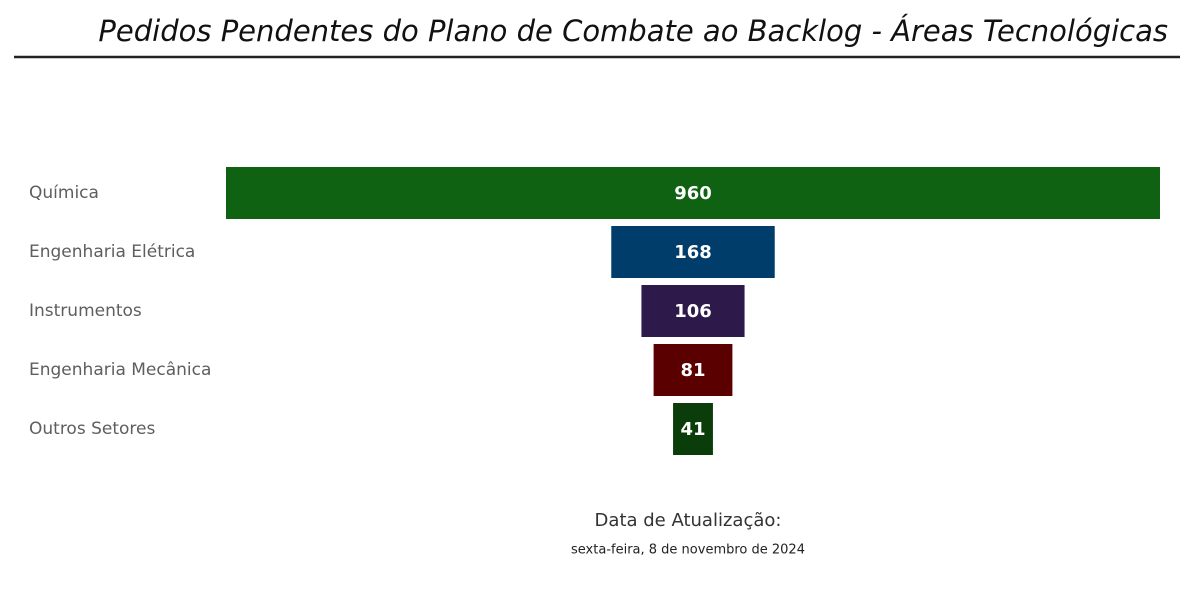 The image size is (1193, 602). What do you see at coordinates (692, 370) in the screenshot?
I see `value-label: 81` at bounding box center [692, 370].